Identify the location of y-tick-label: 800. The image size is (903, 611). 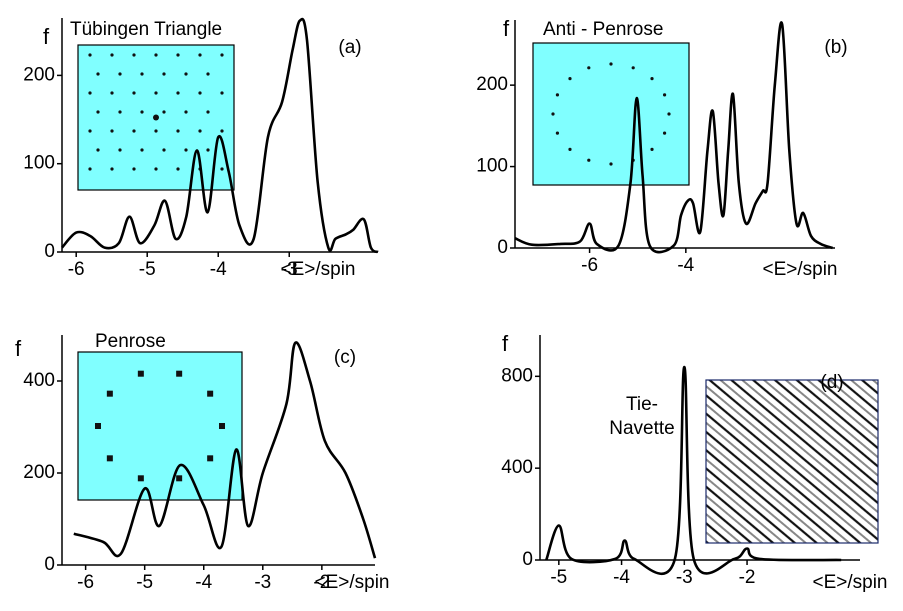
(517, 375).